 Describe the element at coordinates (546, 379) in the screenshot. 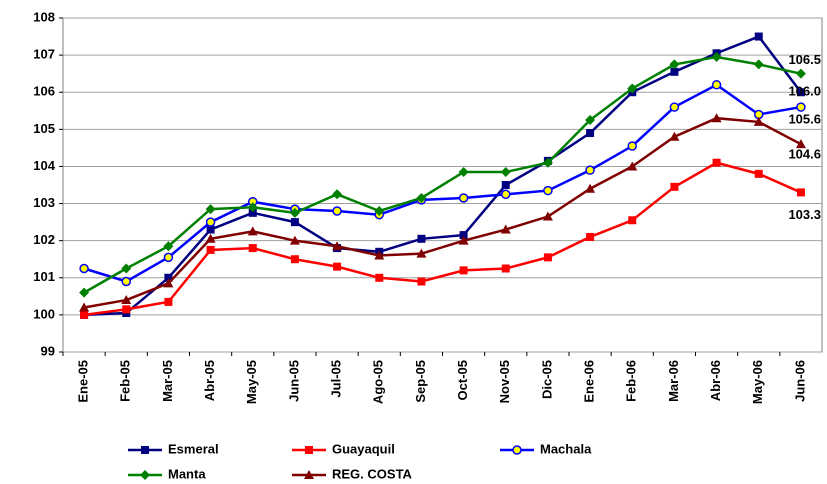

I see `x-tick-label: Dic-05` at that location.